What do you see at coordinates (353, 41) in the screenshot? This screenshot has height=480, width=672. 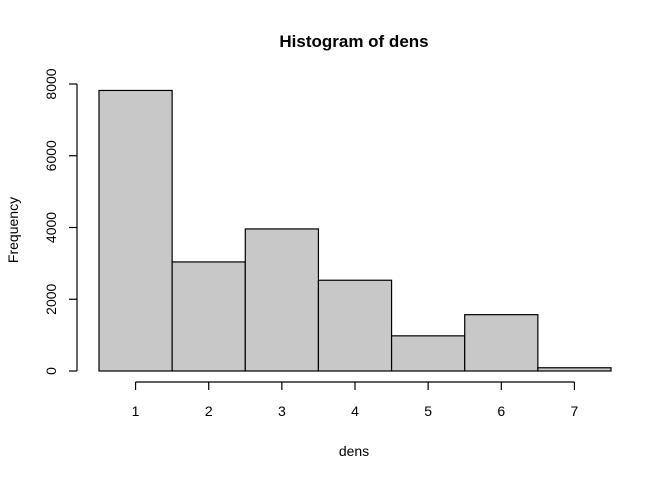 I see `chart-title: Histogram of dens` at bounding box center [353, 41].